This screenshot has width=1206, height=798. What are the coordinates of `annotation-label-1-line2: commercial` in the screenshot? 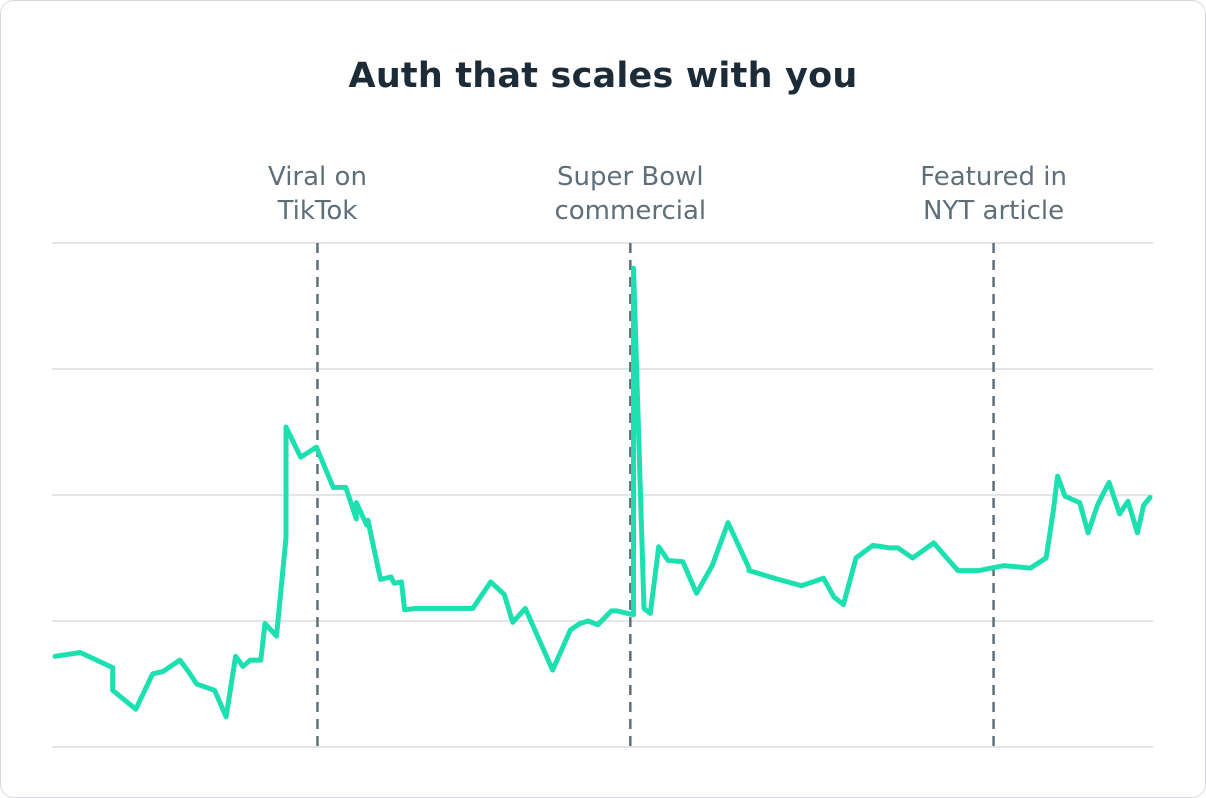 It's located at (630, 211).